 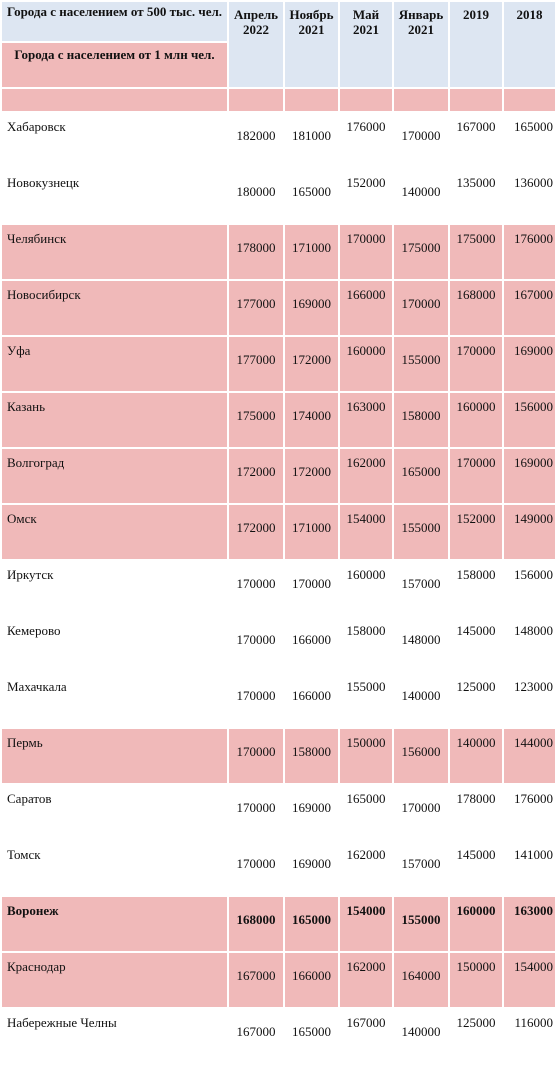 I want to click on table-row: Омск 172000 171000 154000 155000 152000 149000, so click(x=278, y=532).